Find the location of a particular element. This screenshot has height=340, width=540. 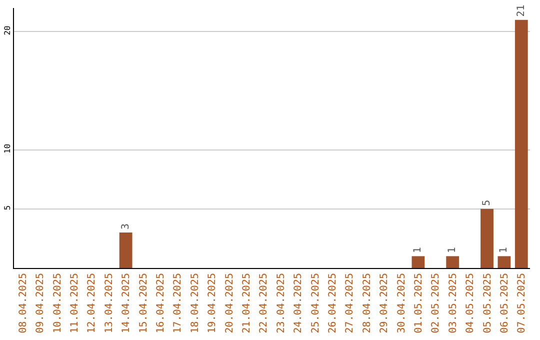

x-tick-label: 20.04.2025 is located at coordinates (230, 303).